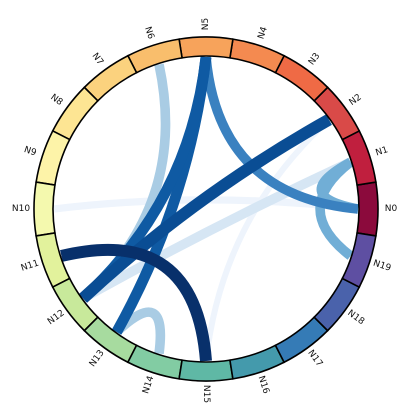 The width and height of the screenshot is (413, 417). I want to click on node-segment-n17, so click(301, 340).